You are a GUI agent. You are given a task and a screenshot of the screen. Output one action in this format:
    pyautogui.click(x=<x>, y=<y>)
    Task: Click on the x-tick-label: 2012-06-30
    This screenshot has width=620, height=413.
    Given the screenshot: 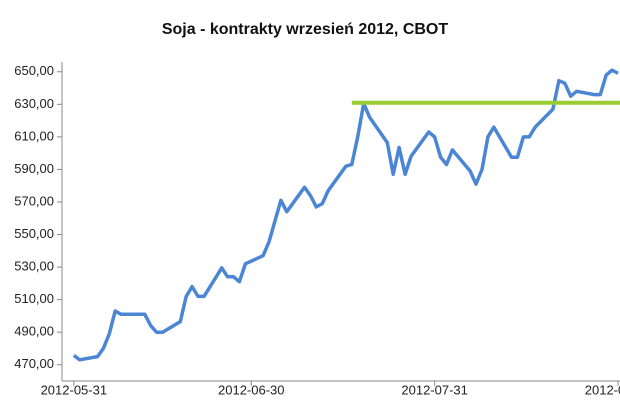 What is the action you would take?
    pyautogui.click(x=251, y=389)
    